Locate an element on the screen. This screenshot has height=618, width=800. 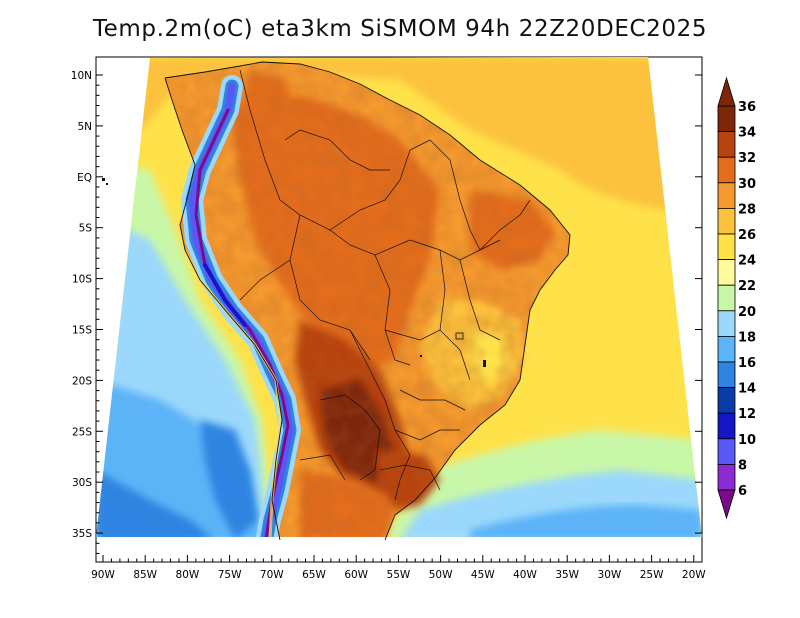
colorbar-label: 32 is located at coordinates (747, 158).